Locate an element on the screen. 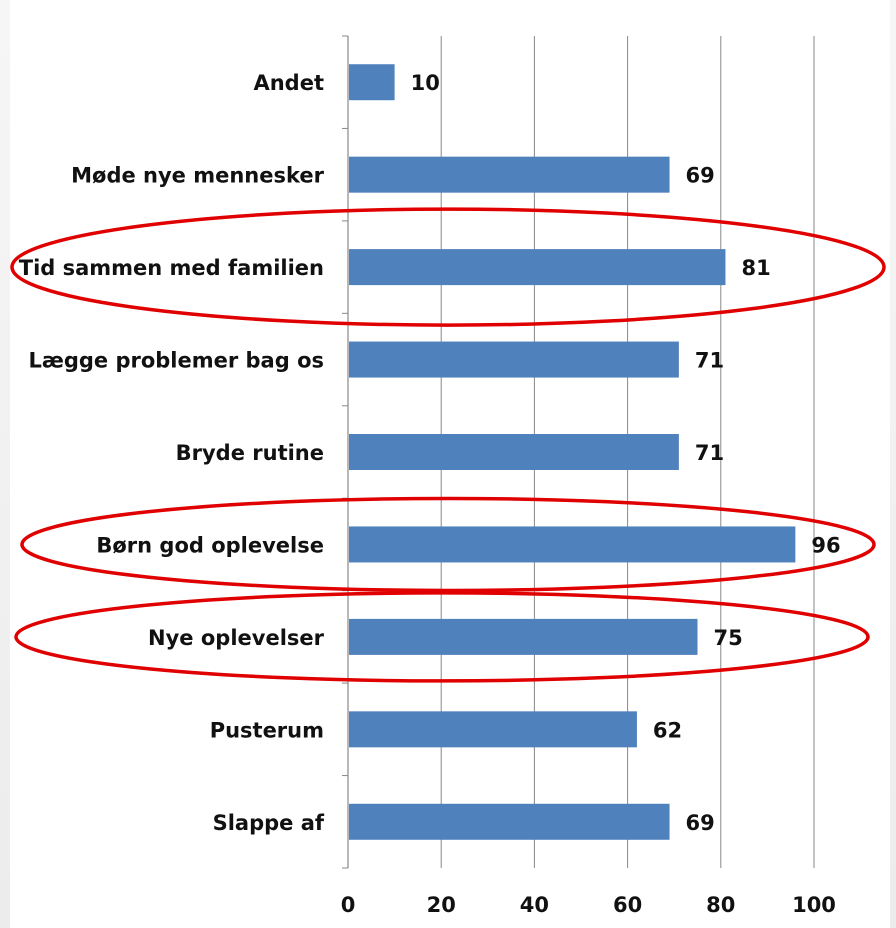 This screenshot has width=896, height=928. category-label: Bryde rutine is located at coordinates (250, 453).